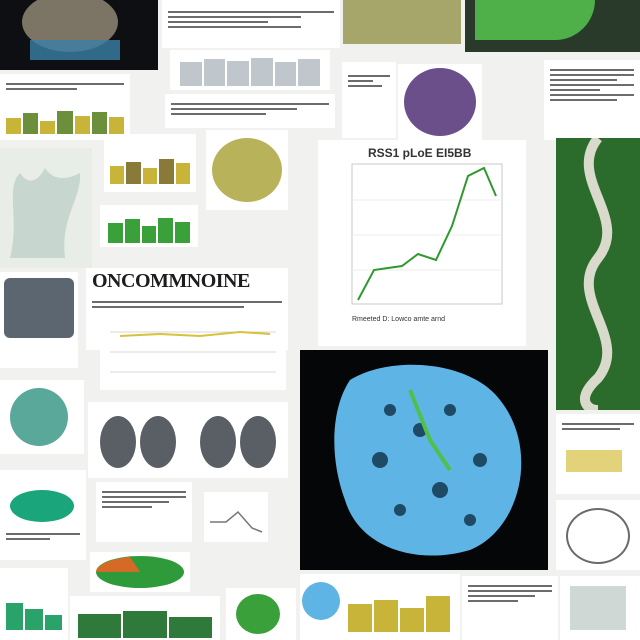  What do you see at coordinates (420, 153) in the screenshot?
I see `chart-caption: RSS1 pLoE EI5BB` at bounding box center [420, 153].